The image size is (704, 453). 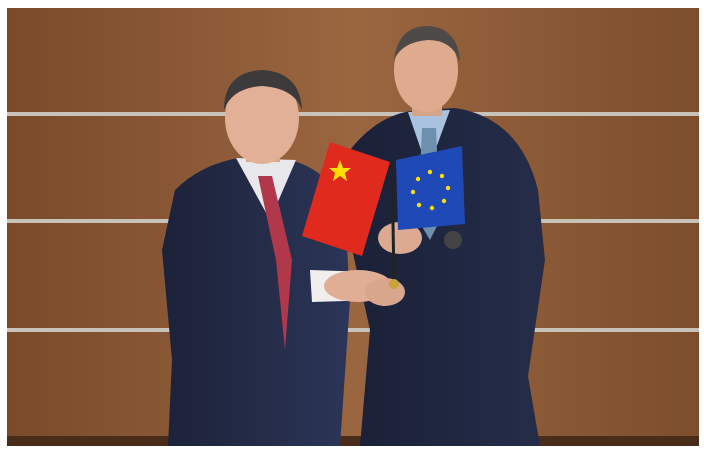 What do you see at coordinates (340, 170) in the screenshot?
I see `flag-star` at bounding box center [340, 170].